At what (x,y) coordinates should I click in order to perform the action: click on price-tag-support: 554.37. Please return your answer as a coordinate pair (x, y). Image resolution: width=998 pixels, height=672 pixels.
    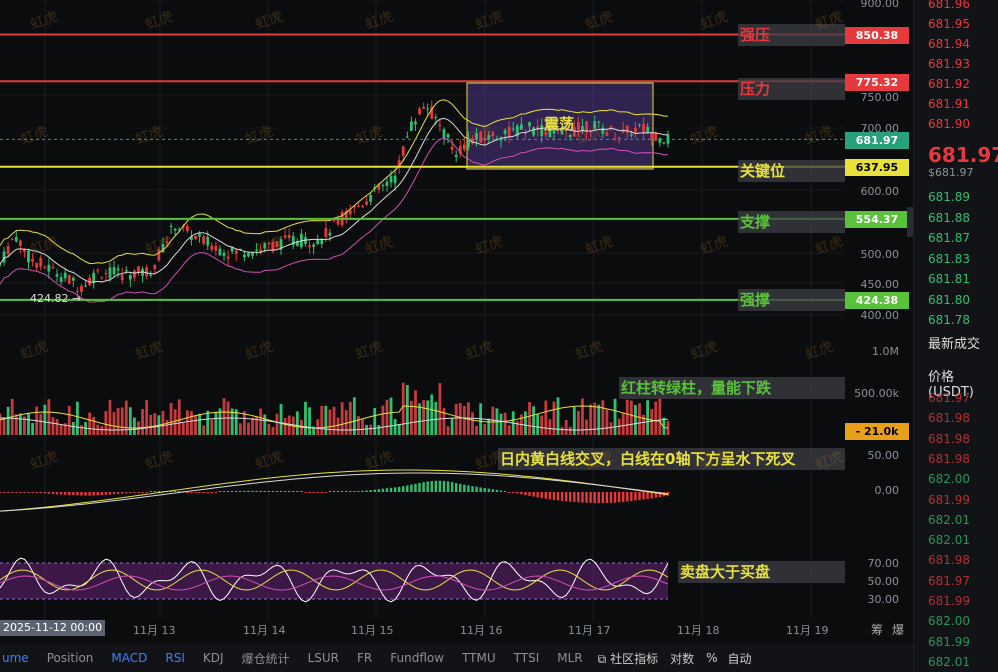
    Looking at the image, I should click on (877, 219).